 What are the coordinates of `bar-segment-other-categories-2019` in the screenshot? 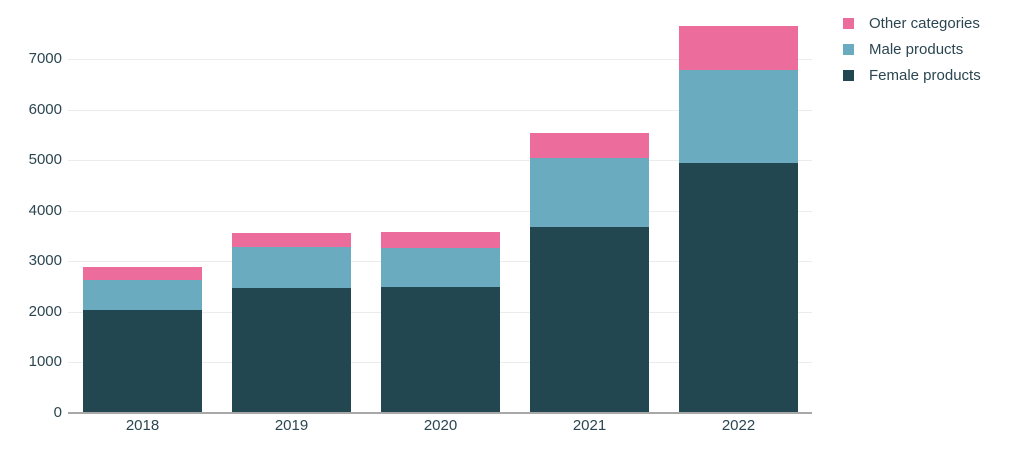 It's located at (291, 240).